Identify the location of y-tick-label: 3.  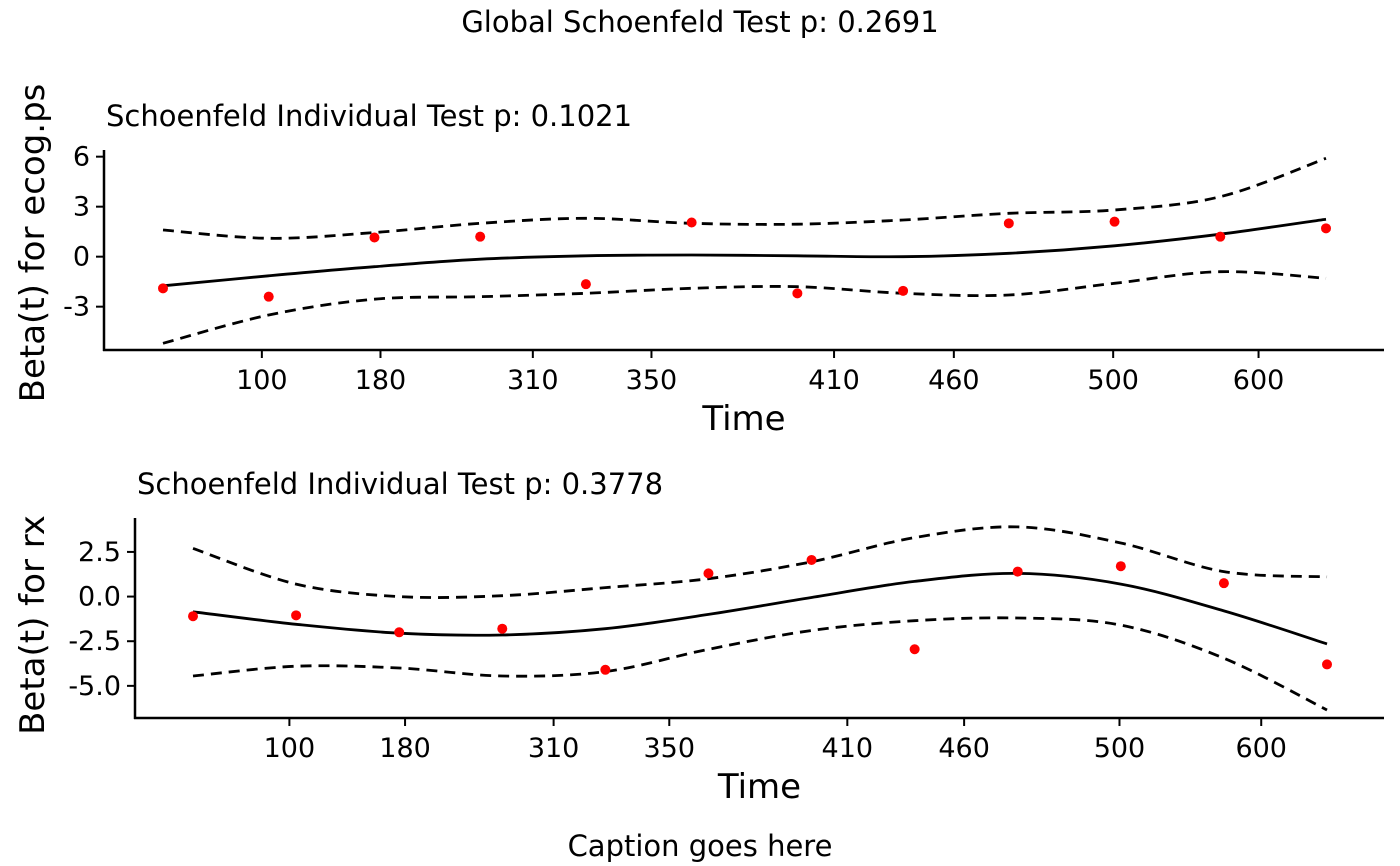
(81, 207).